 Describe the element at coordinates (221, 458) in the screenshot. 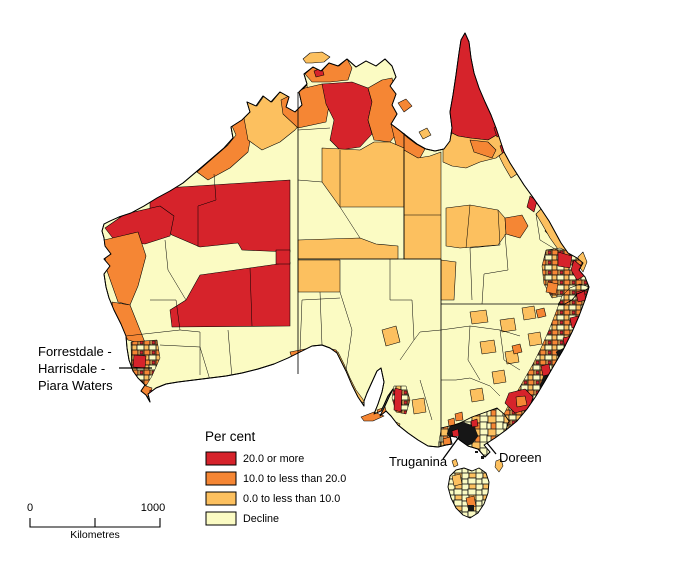

I see `legend-swatch-red` at that location.